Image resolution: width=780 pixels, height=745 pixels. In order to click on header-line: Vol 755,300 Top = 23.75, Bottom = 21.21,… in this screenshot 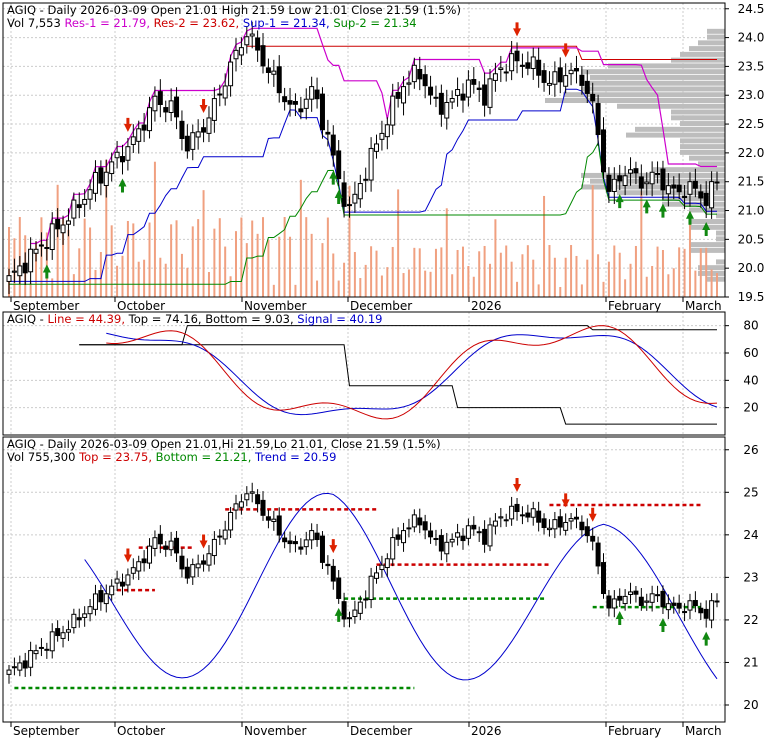, I will do `click(171, 457)`.